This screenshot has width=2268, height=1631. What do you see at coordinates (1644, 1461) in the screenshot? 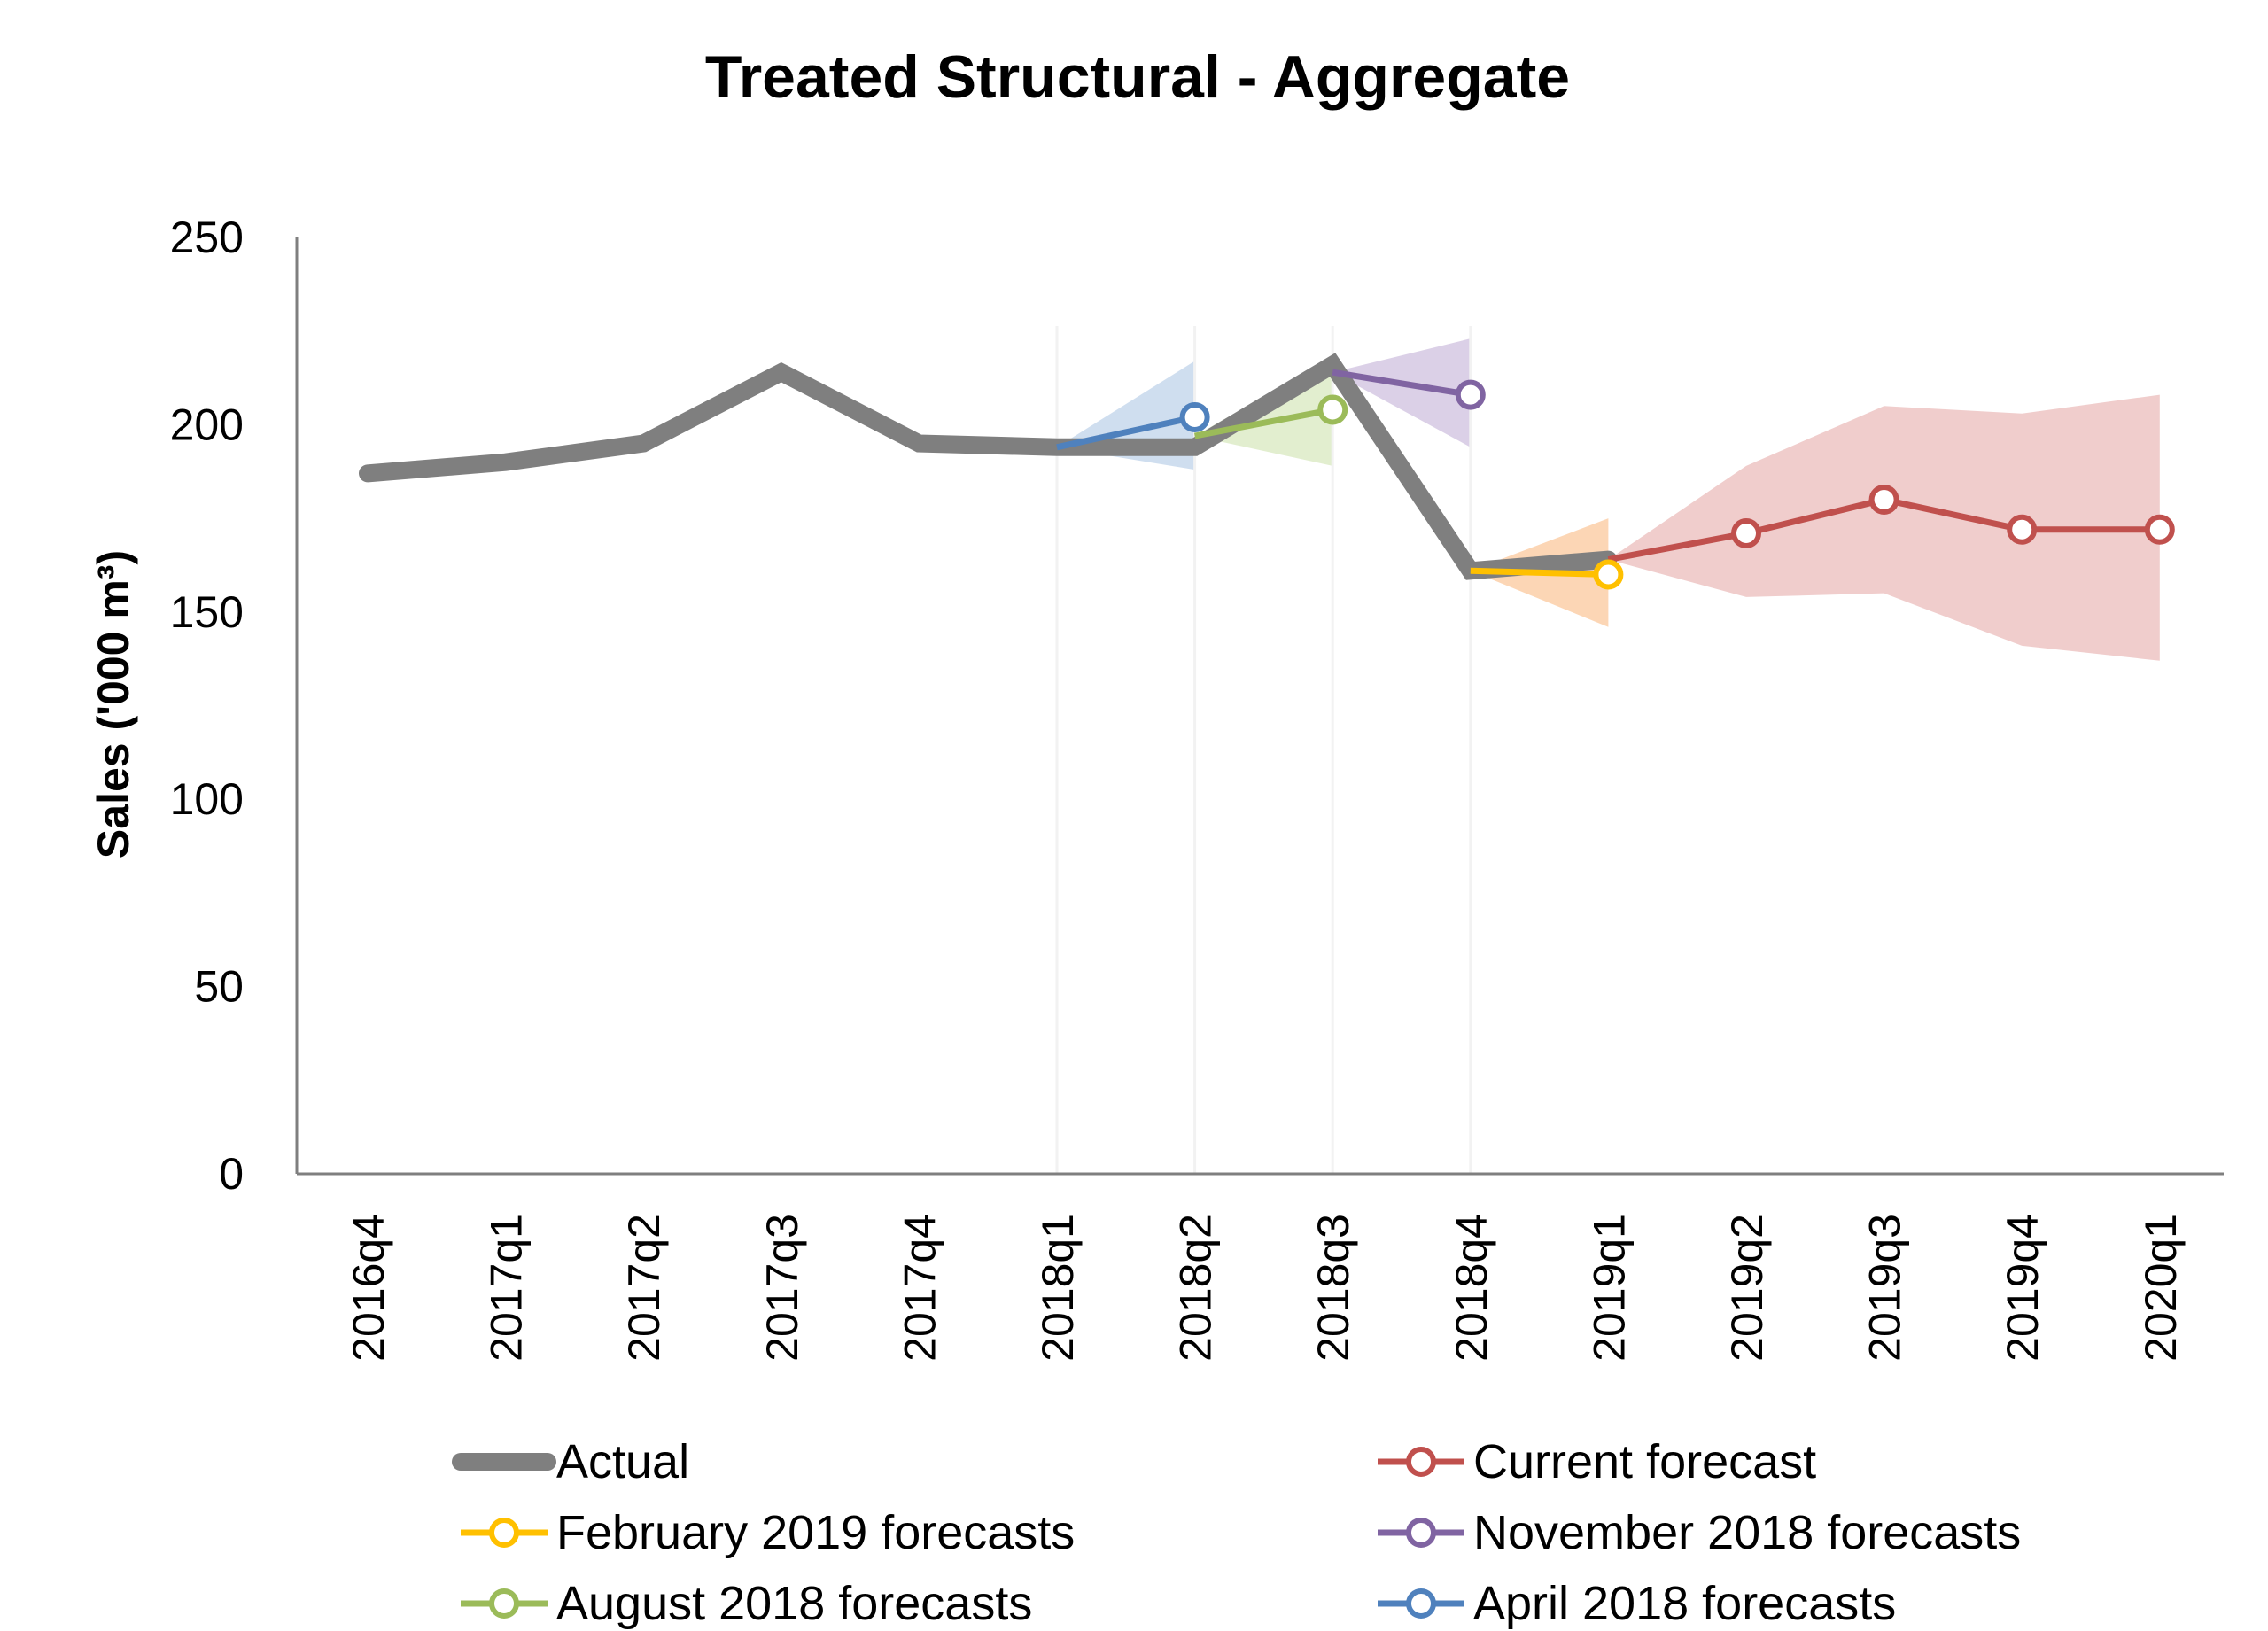
I see `legend-label: Current forecast` at bounding box center [1644, 1461].